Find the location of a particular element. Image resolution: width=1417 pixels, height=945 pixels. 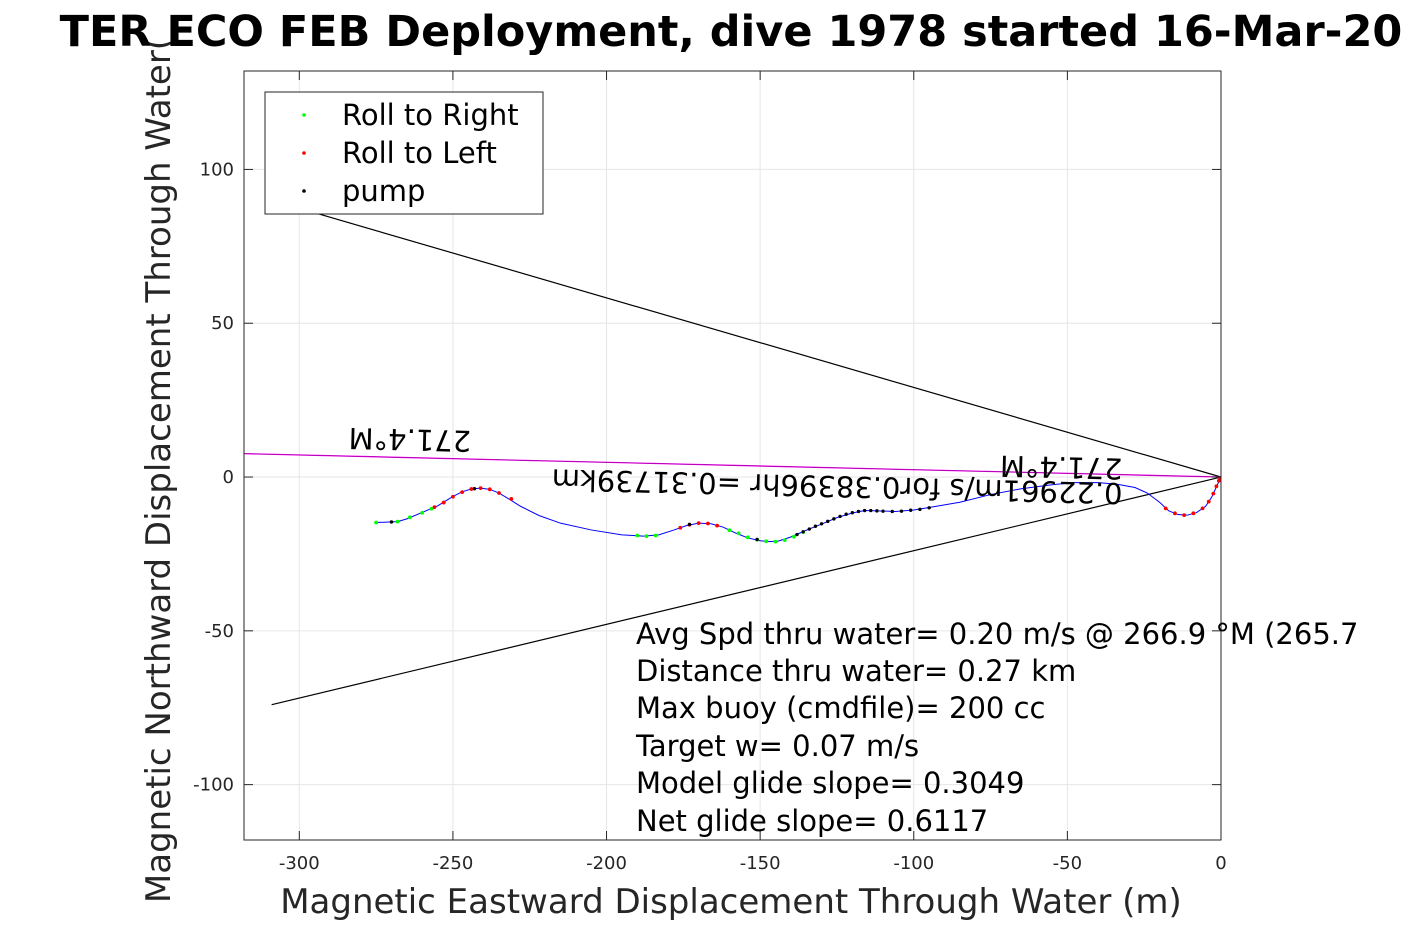

legend-pump-marker is located at coordinates (304, 191).